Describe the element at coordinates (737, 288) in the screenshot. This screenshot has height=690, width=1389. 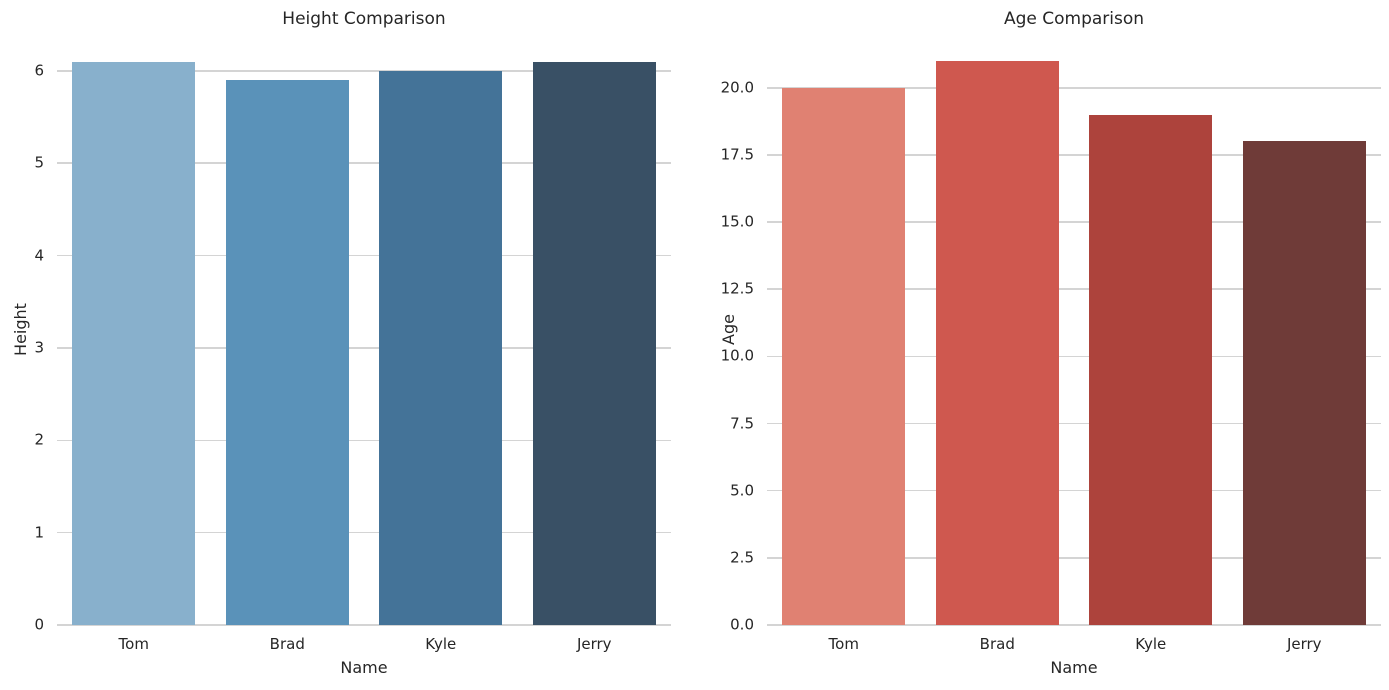
I see `y-tick-label: 12.5` at that location.